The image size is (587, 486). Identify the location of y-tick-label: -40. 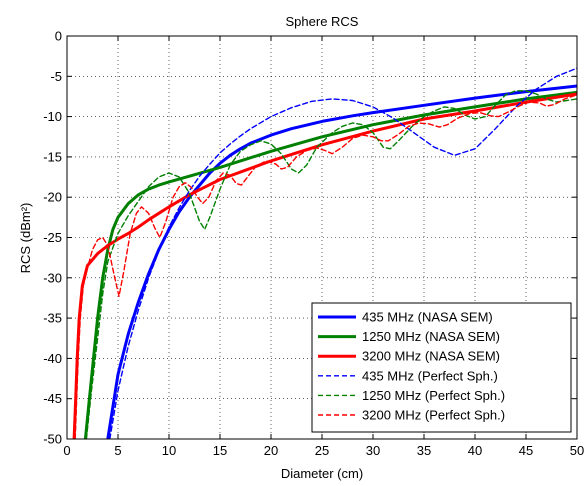
(52, 358).